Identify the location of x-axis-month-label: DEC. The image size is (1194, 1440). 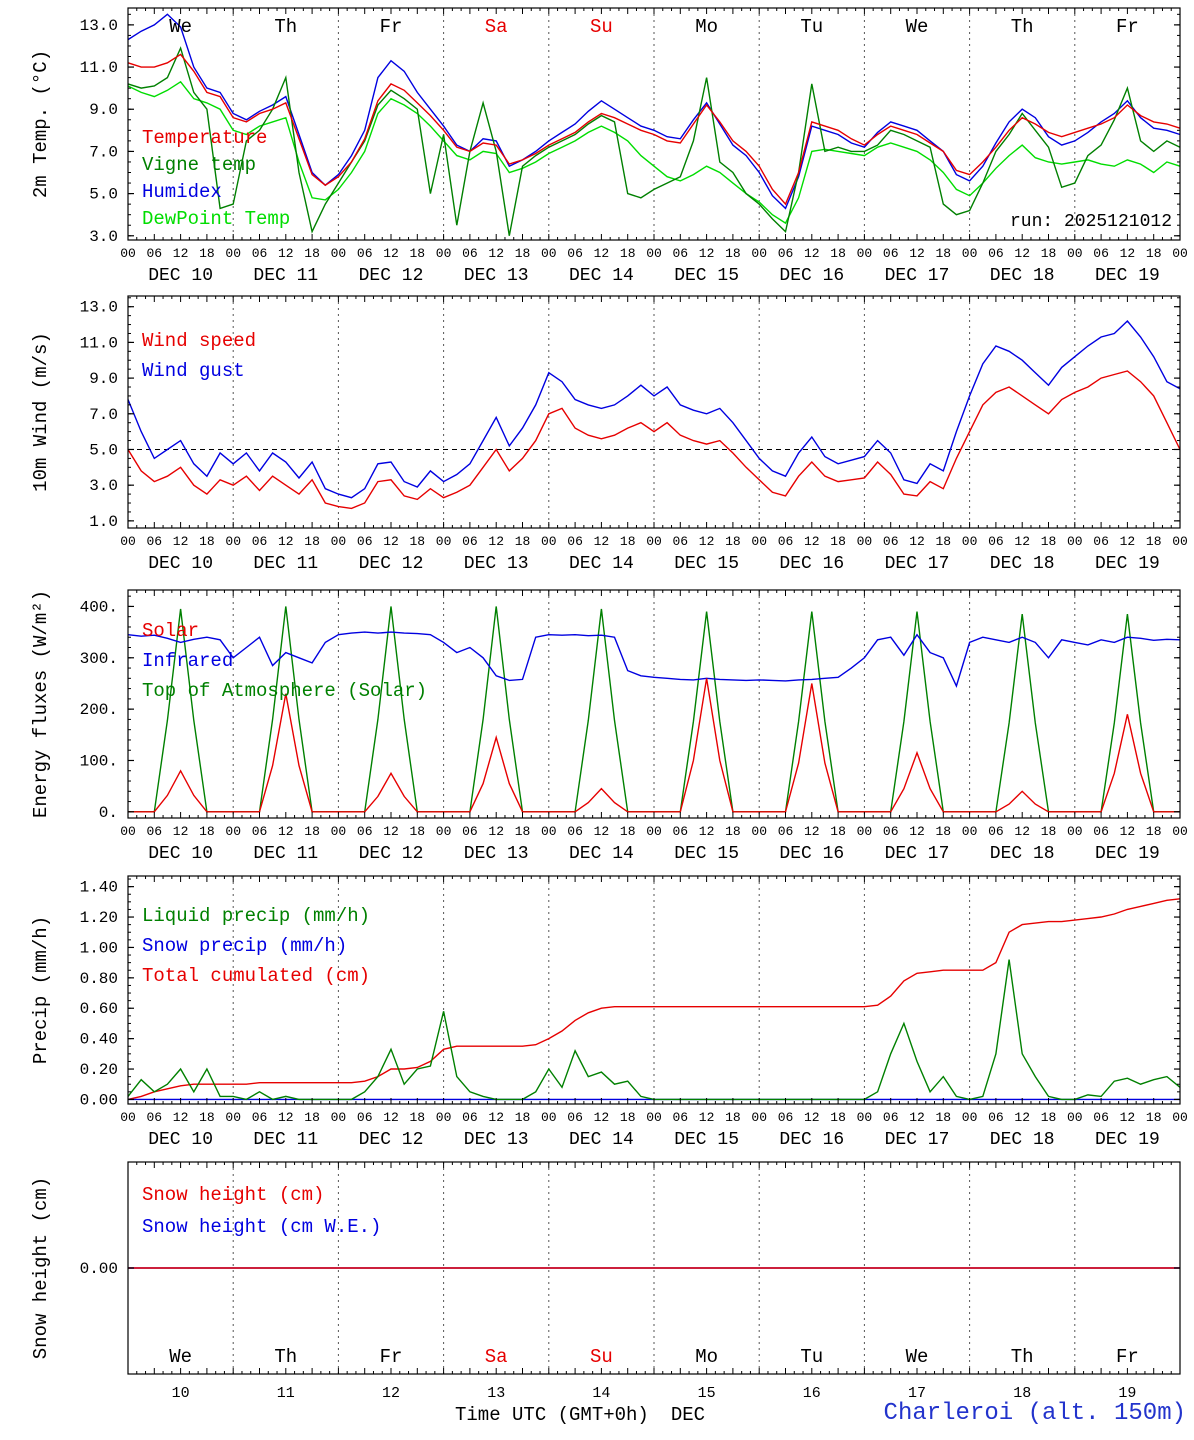
(688, 1415).